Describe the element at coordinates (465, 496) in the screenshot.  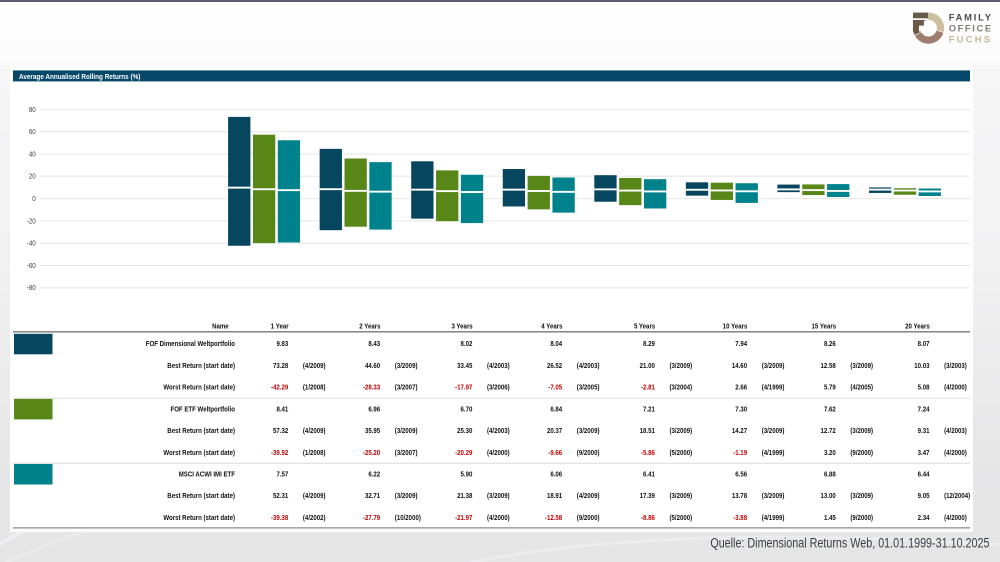
I see `svg-text: 21.38` at that location.